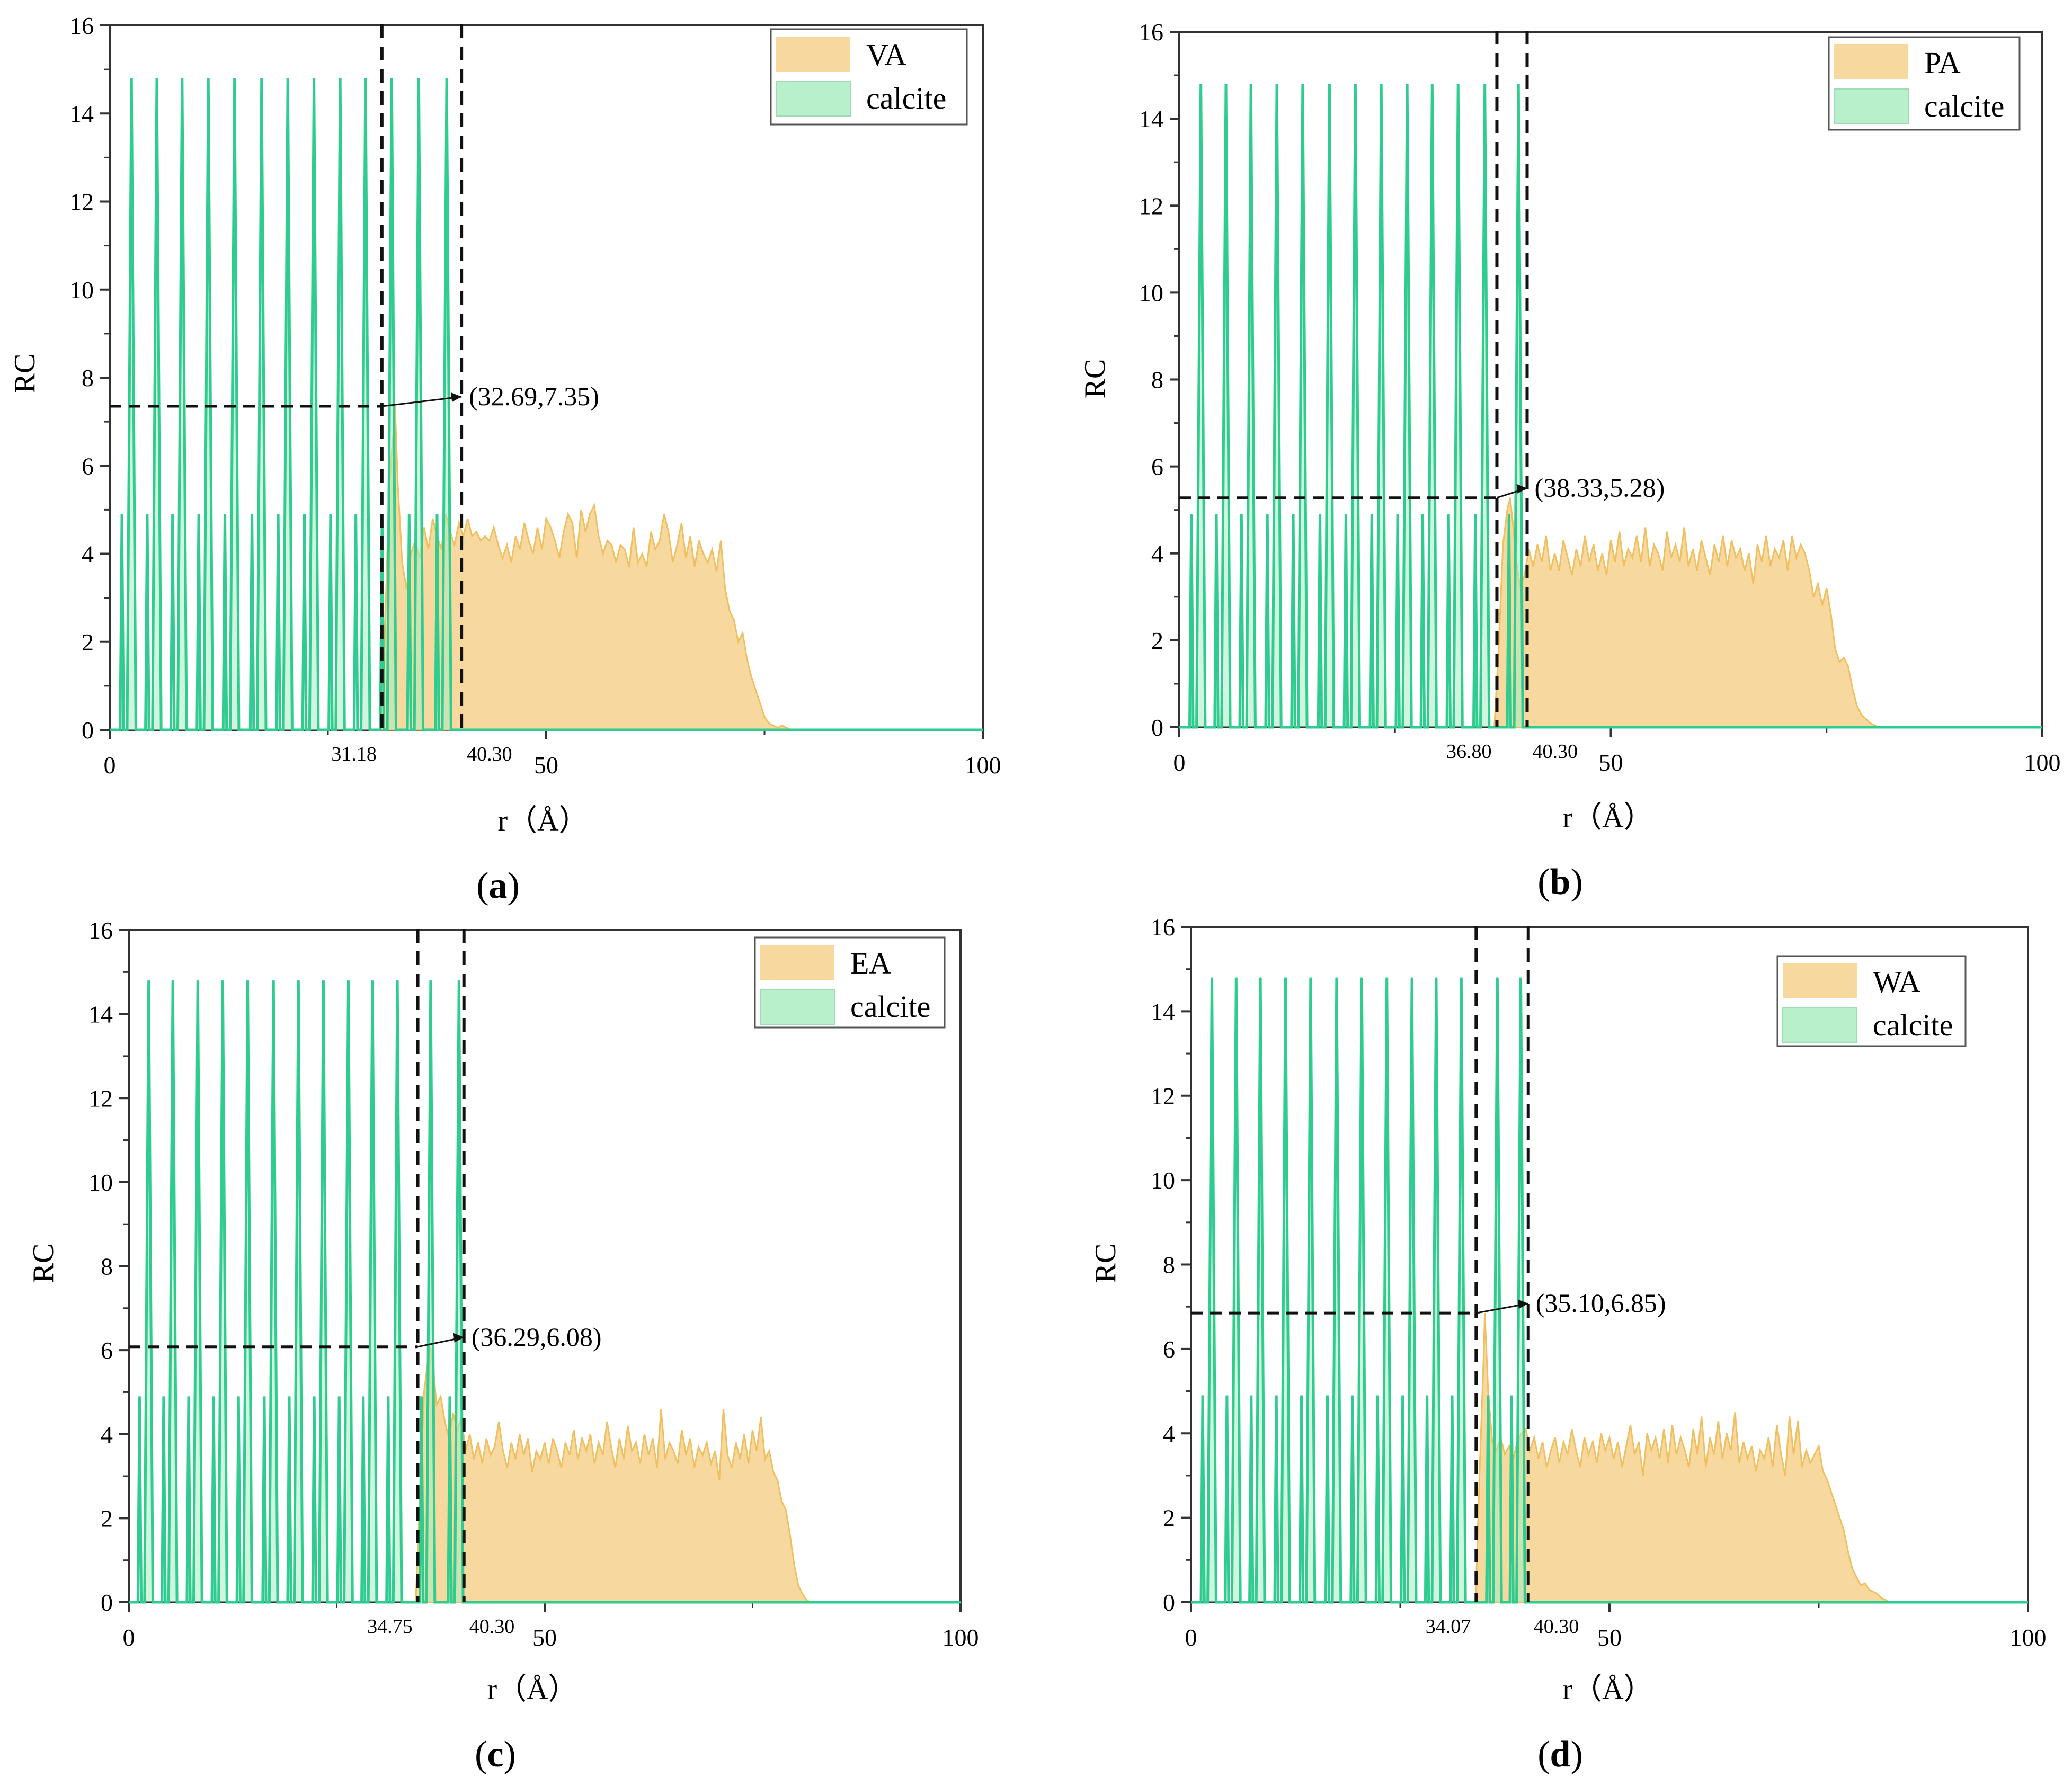 This screenshot has width=2072, height=1777. What do you see at coordinates (870, 963) in the screenshot?
I see `legend-label-adsorbate: EA` at bounding box center [870, 963].